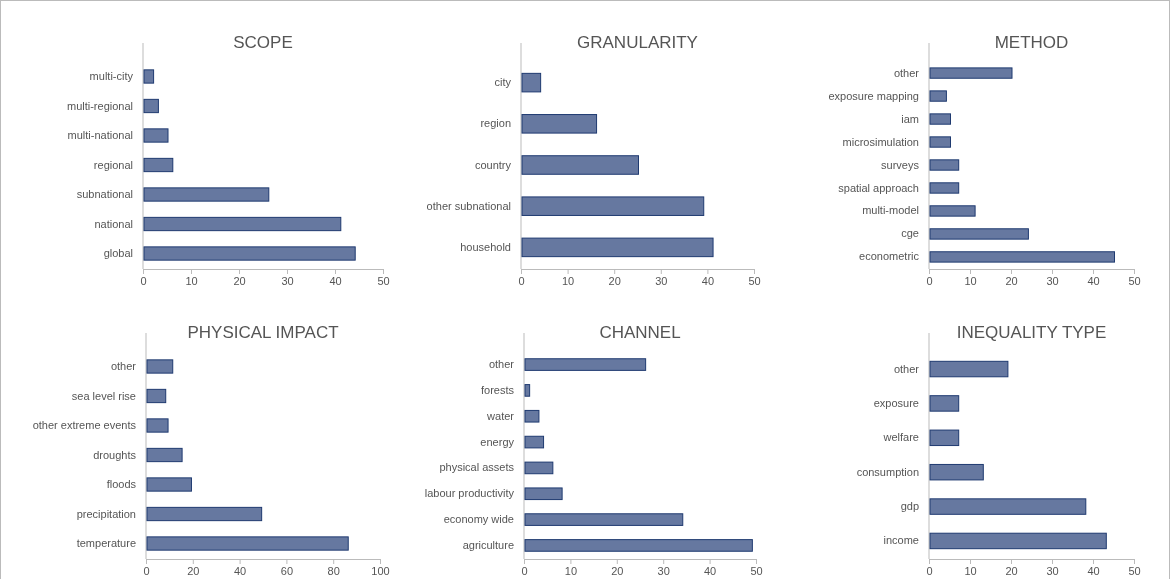  I want to click on y-tick-label: sea level rise, so click(103, 395).